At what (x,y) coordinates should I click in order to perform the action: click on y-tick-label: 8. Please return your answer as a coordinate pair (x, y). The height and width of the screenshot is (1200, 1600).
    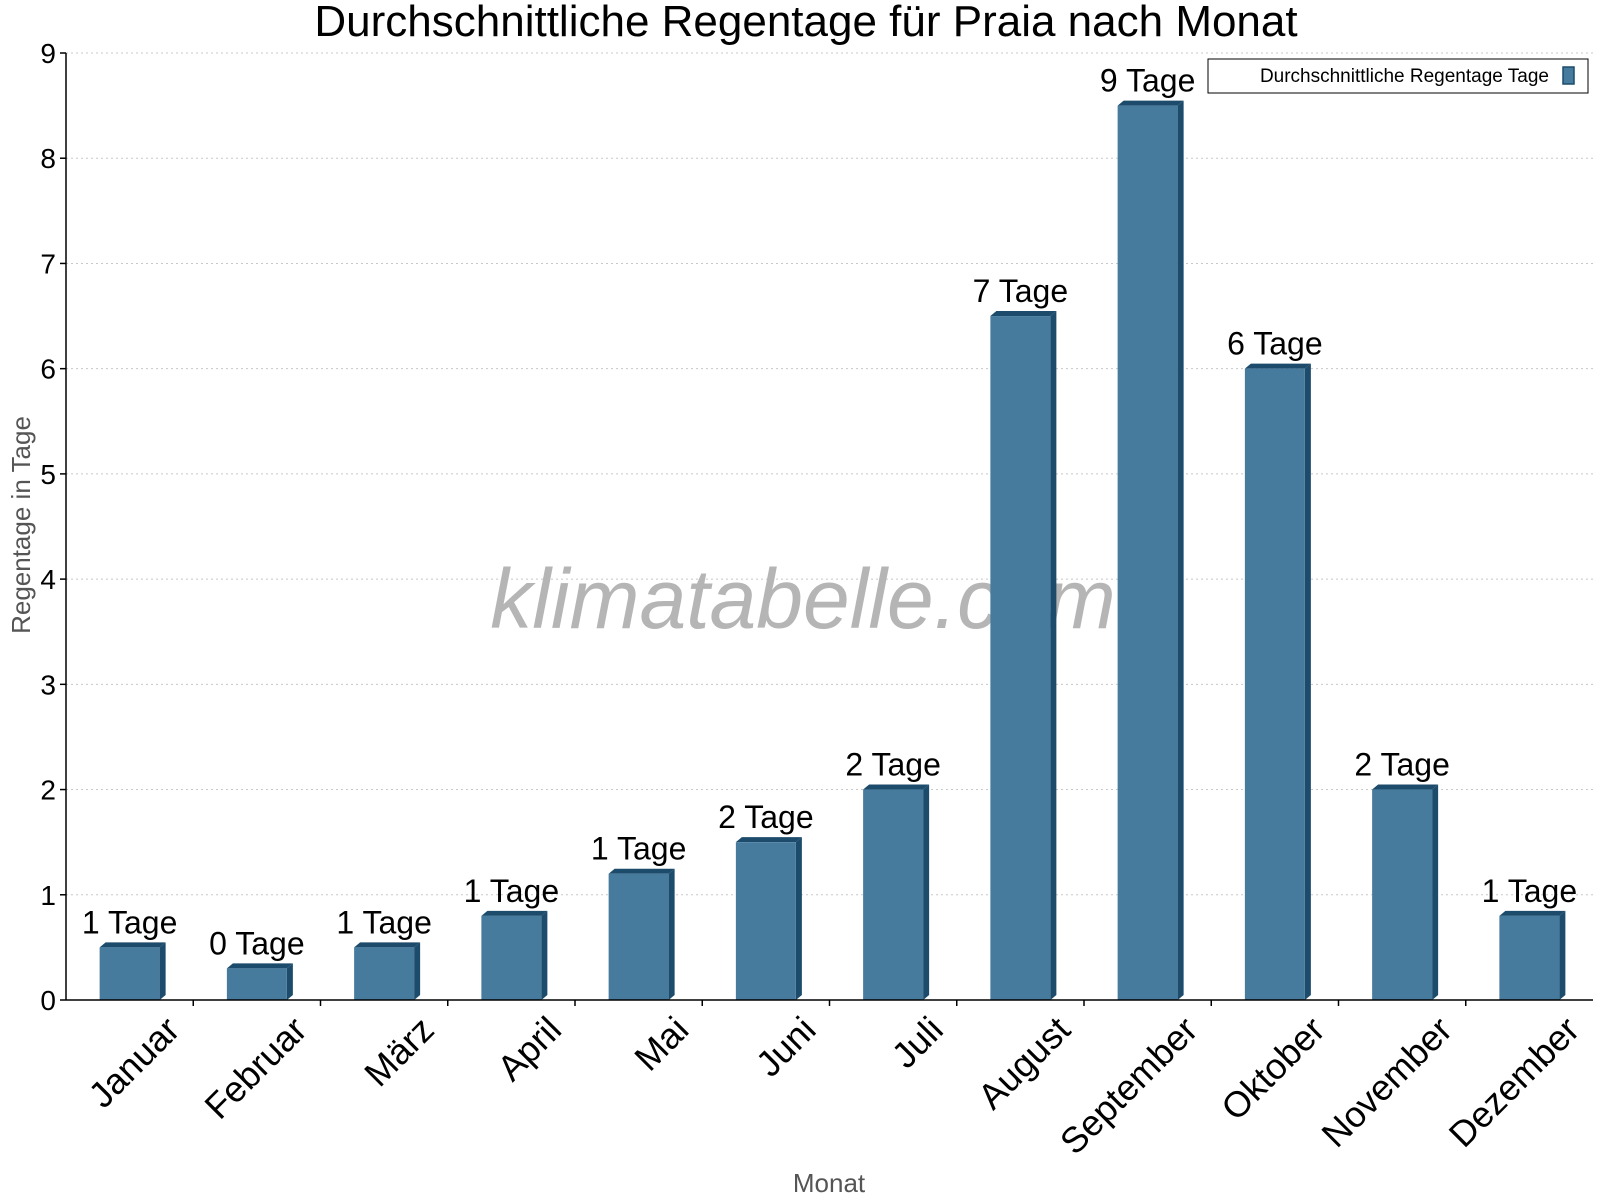
    Looking at the image, I should click on (48, 158).